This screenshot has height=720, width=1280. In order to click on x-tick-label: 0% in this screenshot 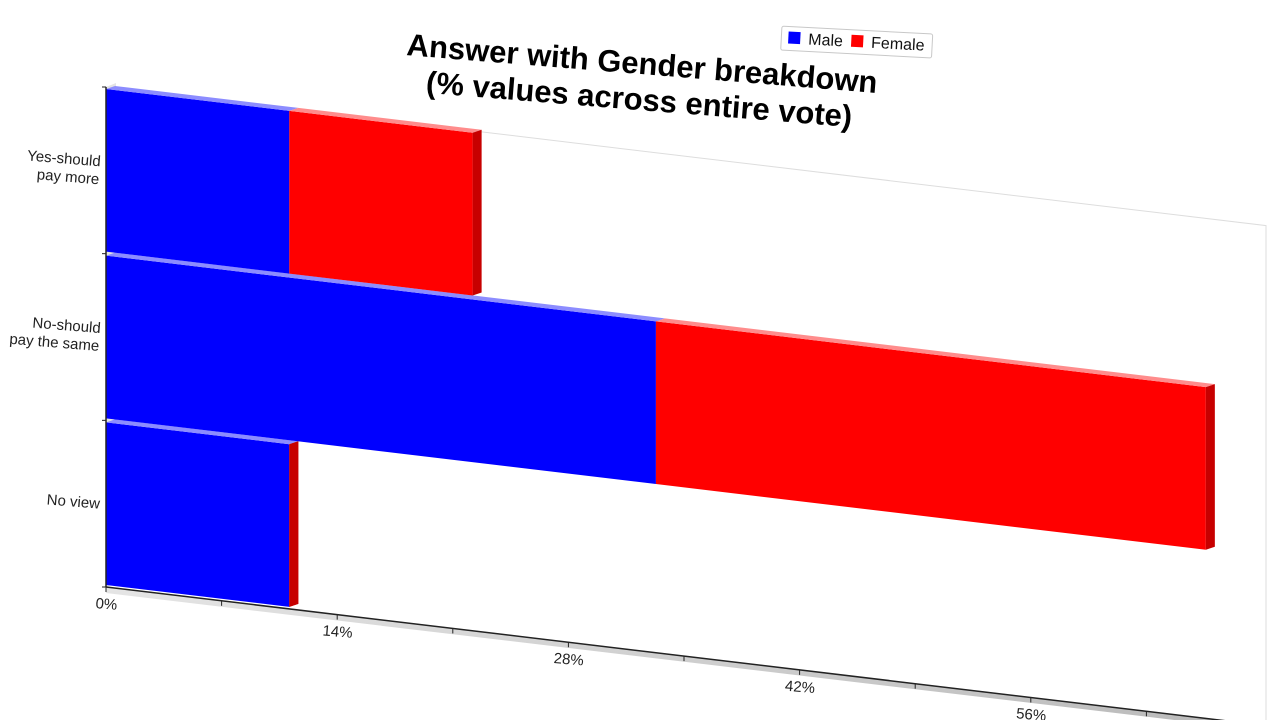, I will do `click(106, 604)`.